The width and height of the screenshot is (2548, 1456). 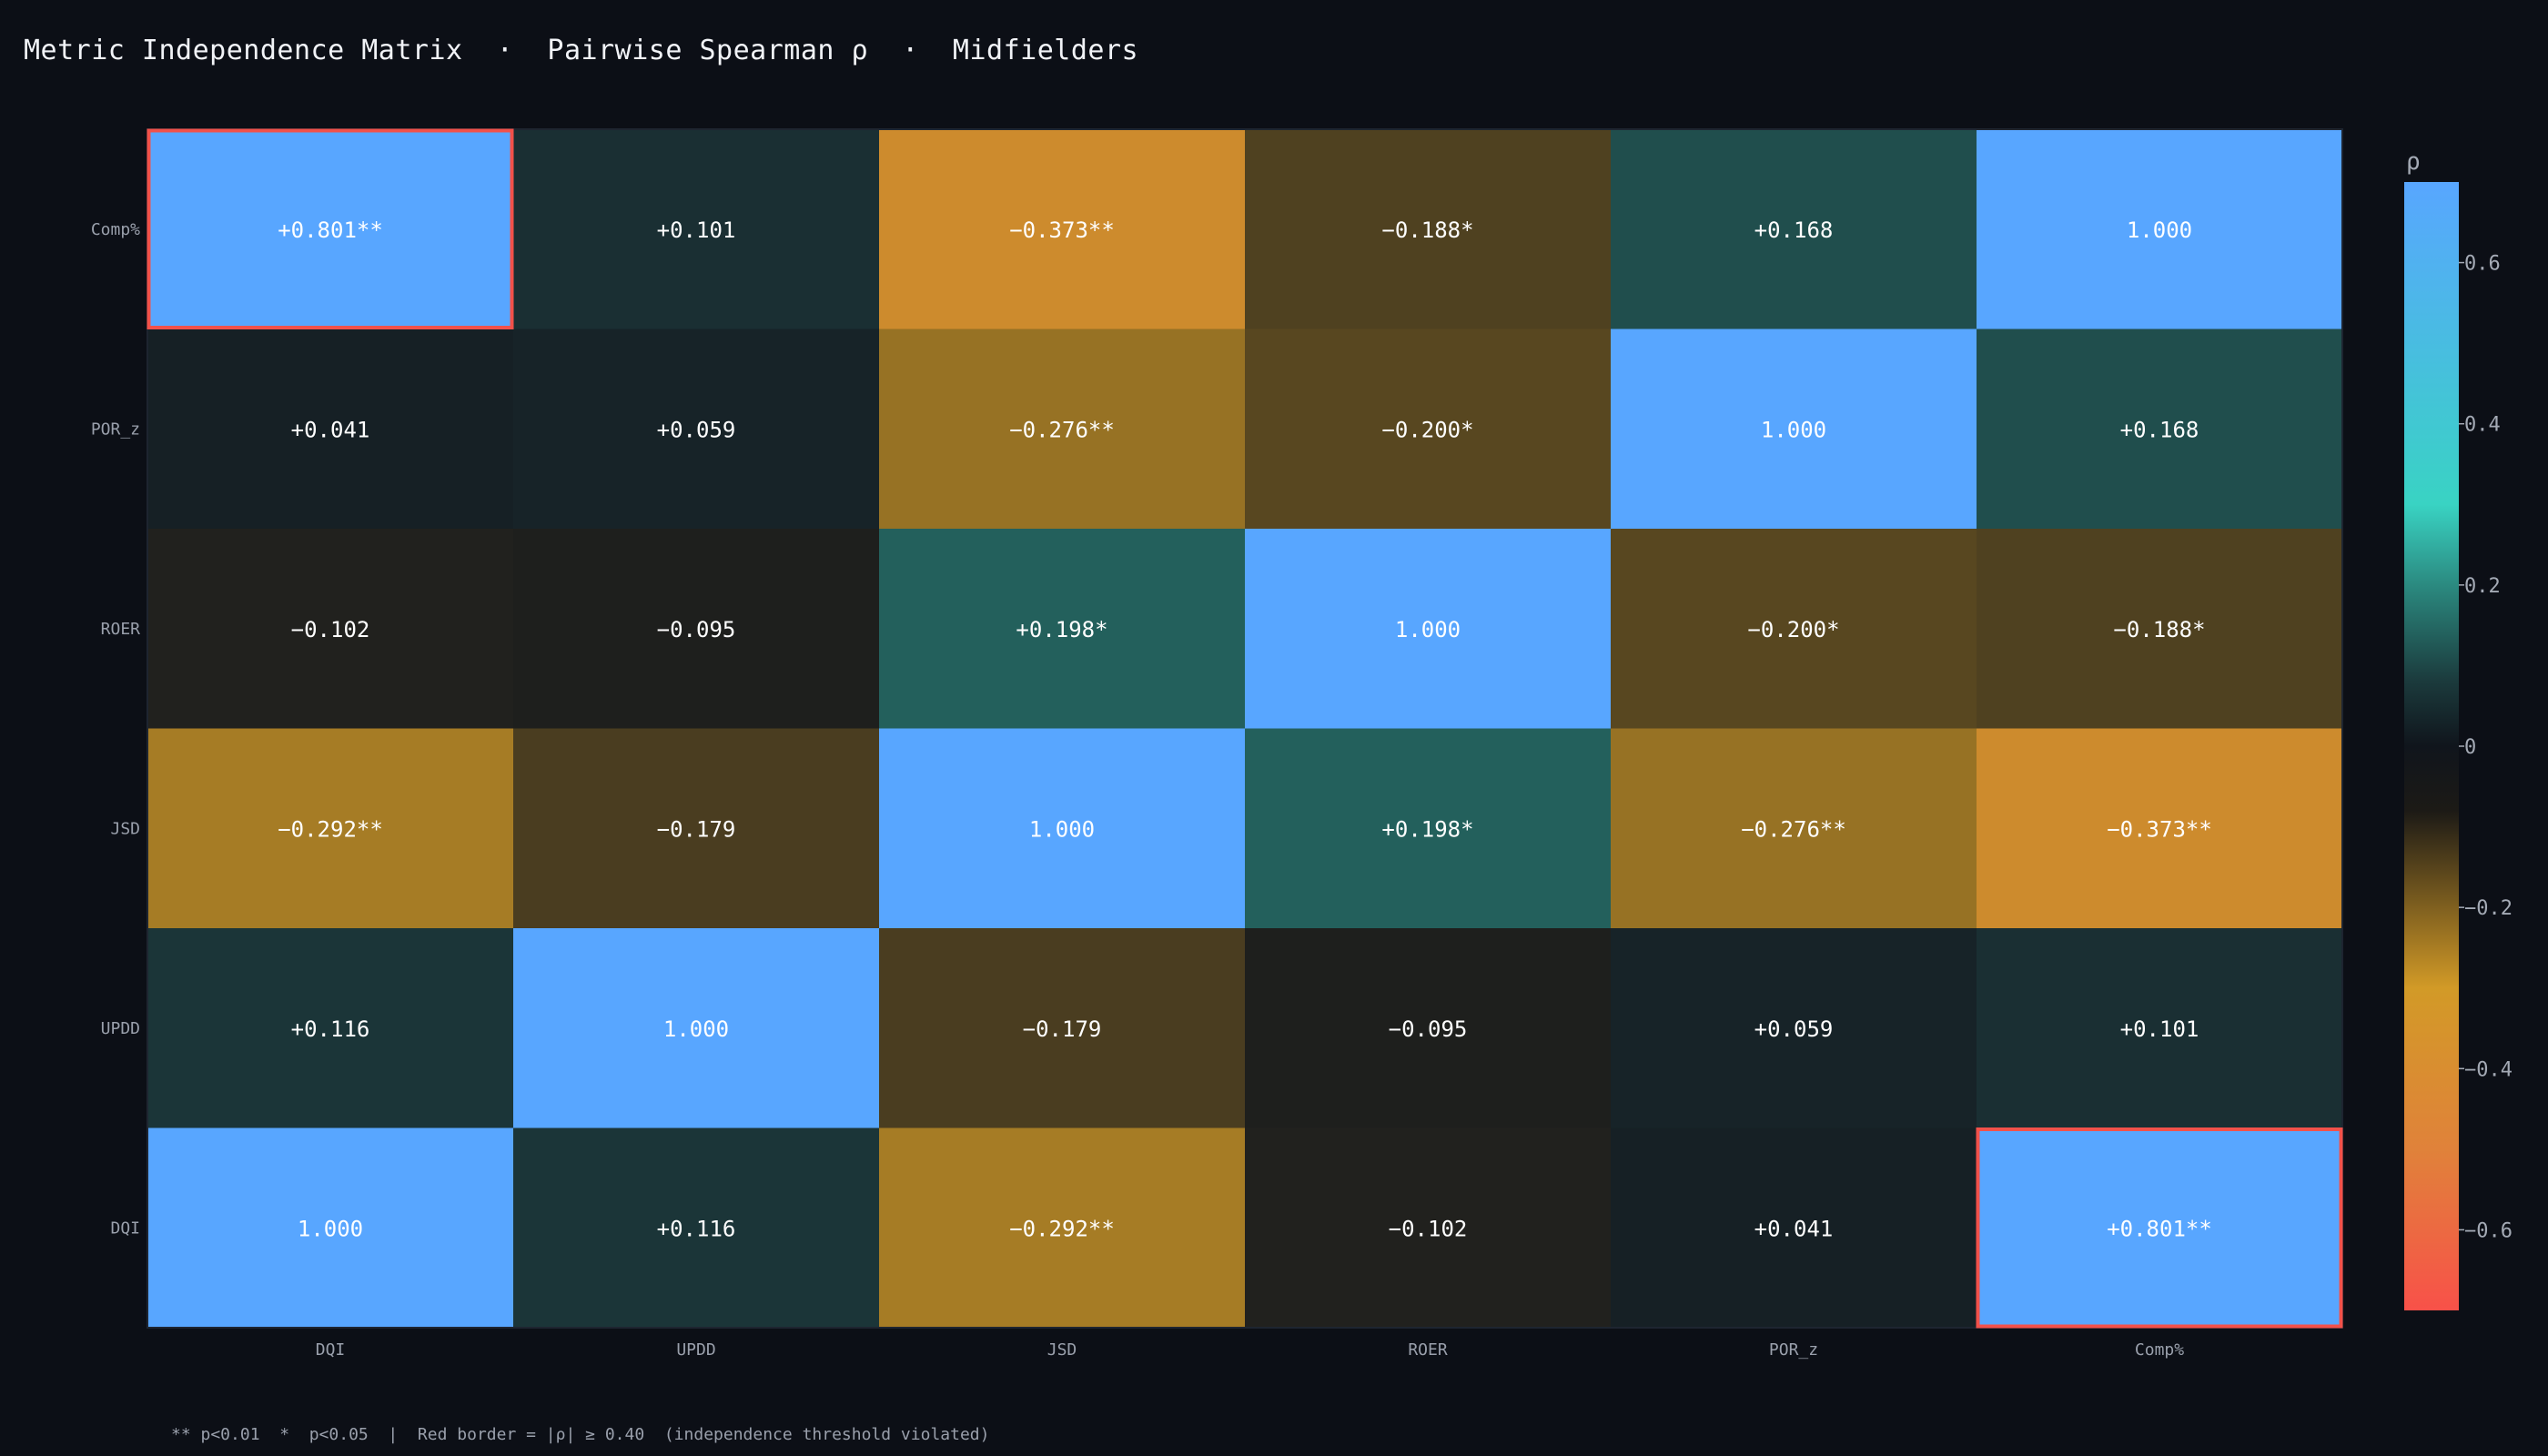 I want to click on y-tick-label: POR_z, so click(x=116, y=430).